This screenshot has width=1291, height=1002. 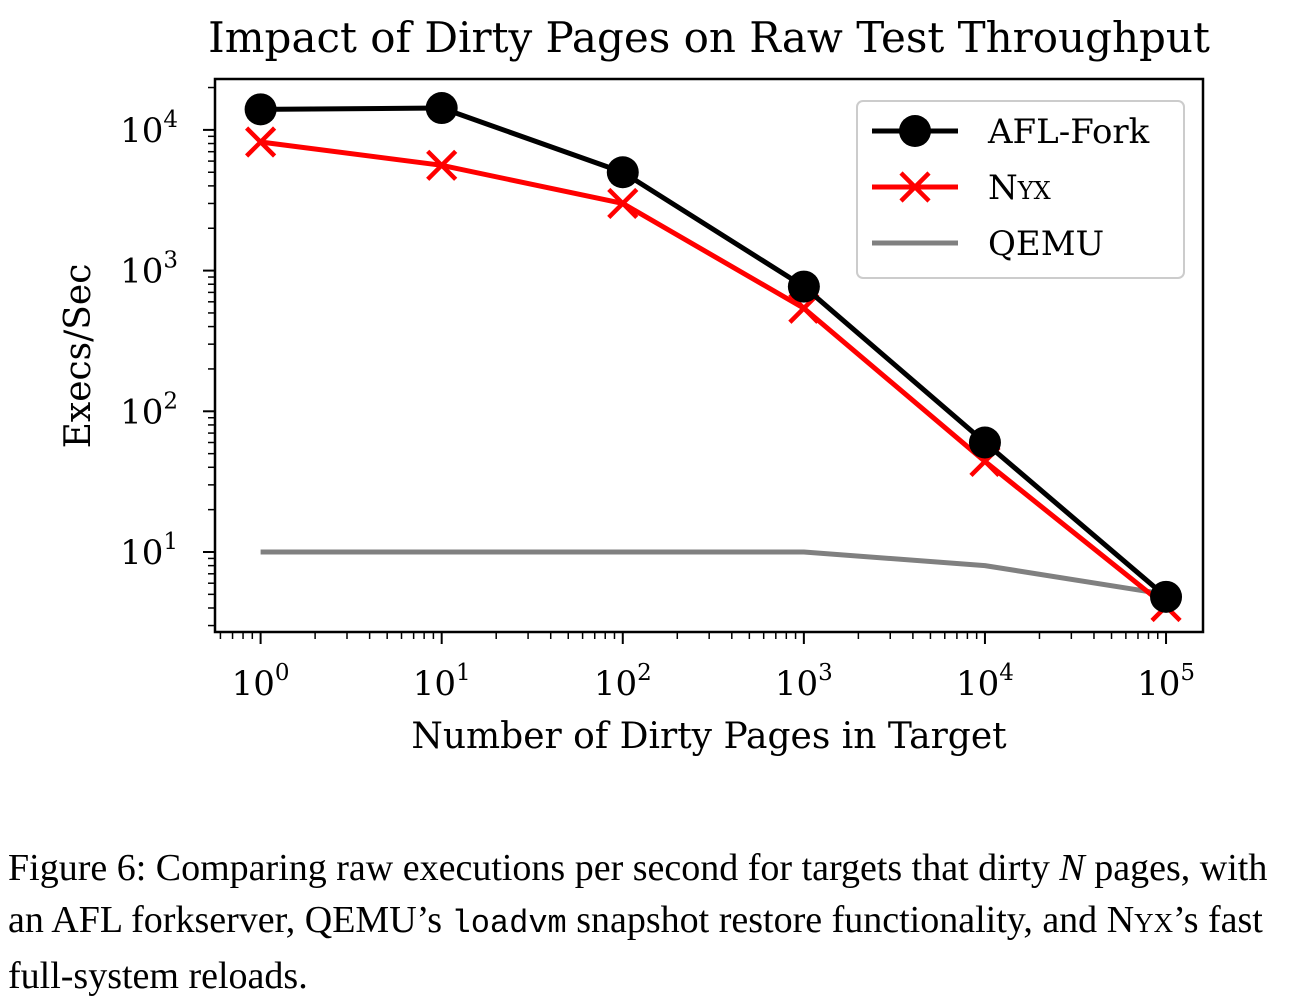 I want to click on y-tick-label: 10⁴, so click(x=149, y=129).